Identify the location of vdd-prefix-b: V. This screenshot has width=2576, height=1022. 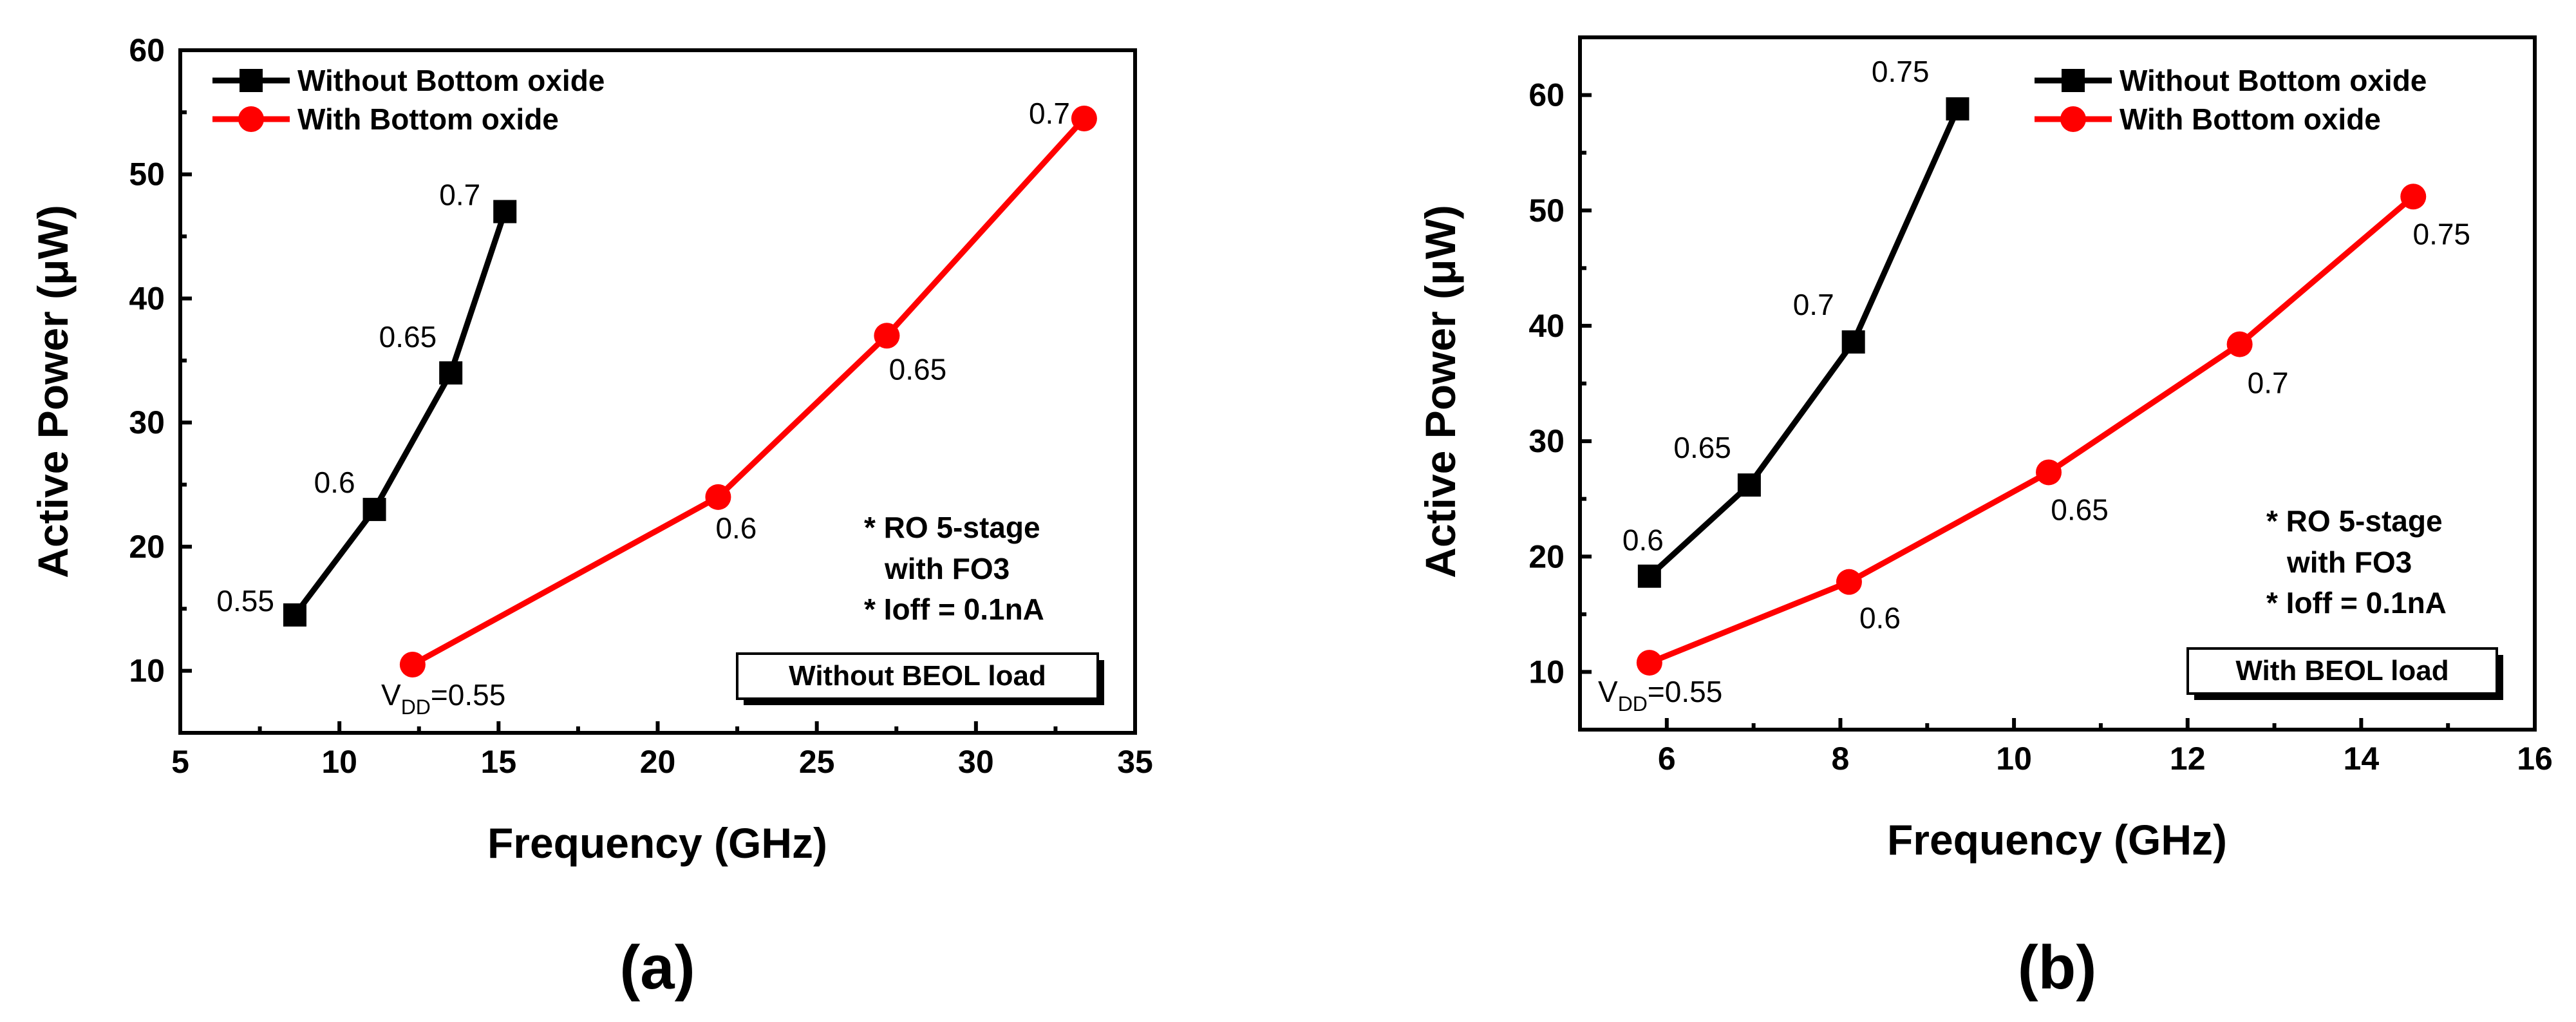
(1608, 692).